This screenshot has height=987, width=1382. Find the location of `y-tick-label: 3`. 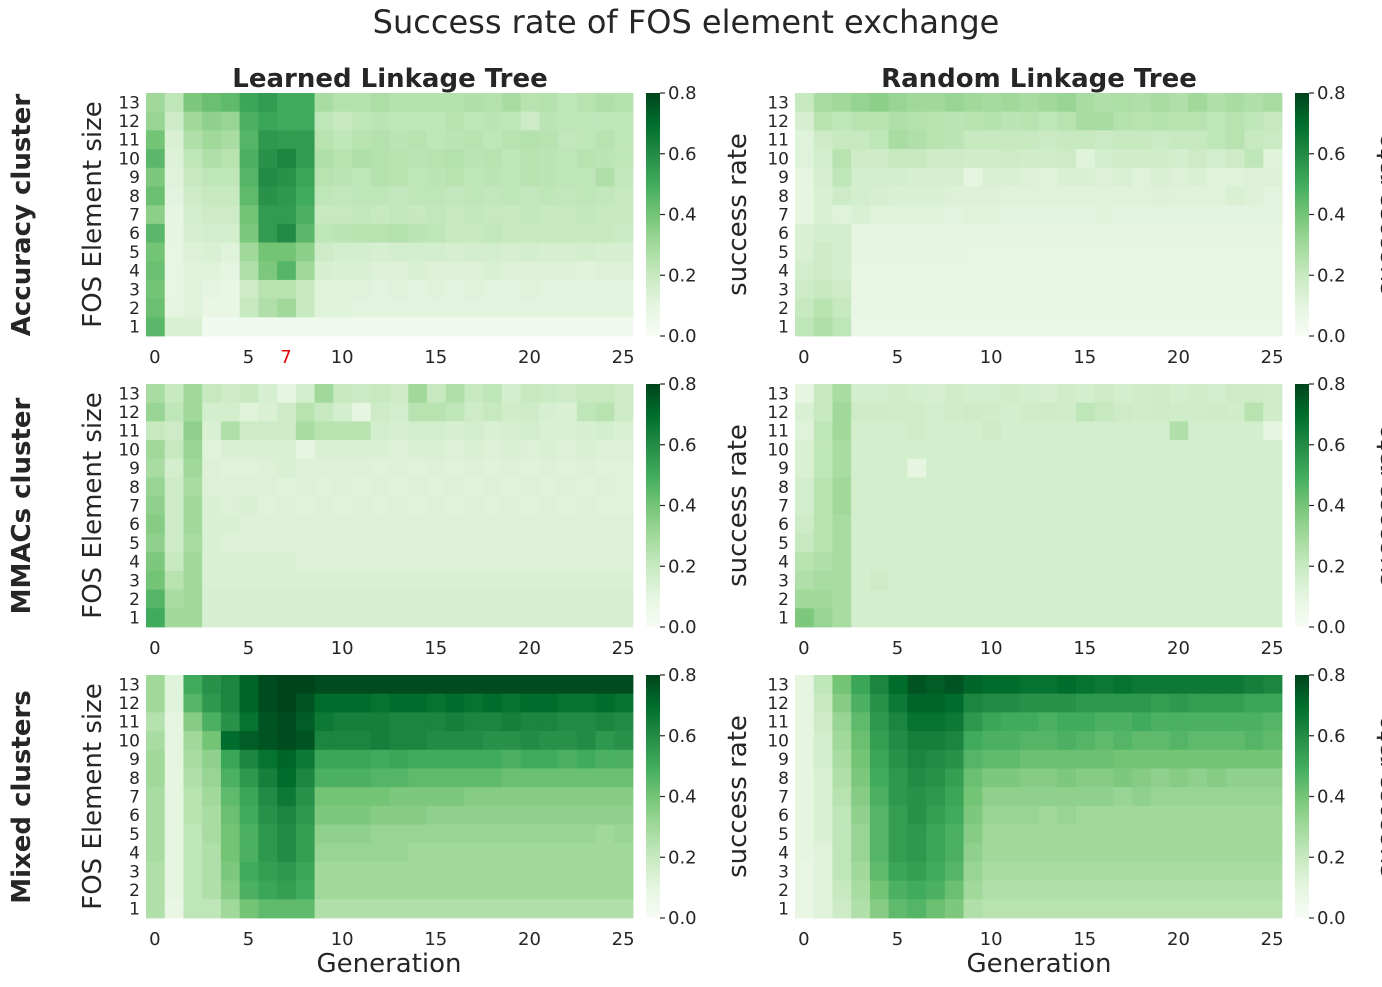

y-tick-label: 3 is located at coordinates (134, 581).